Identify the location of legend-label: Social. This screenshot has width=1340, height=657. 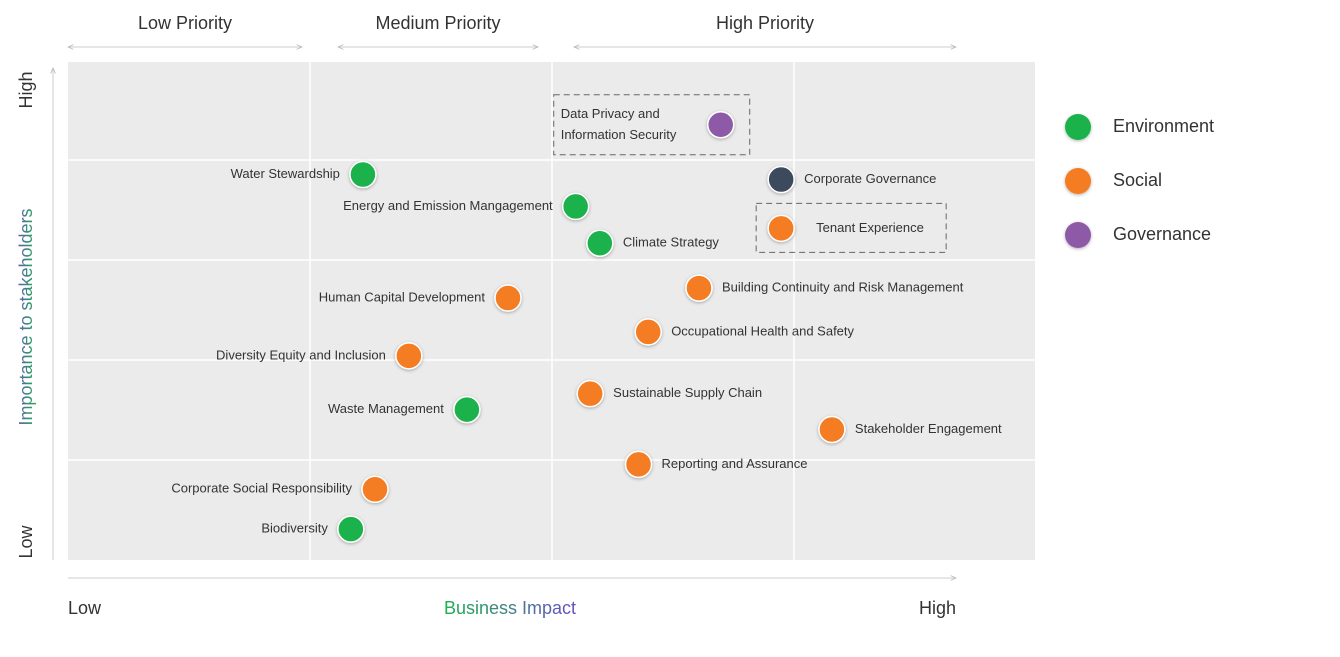
(1137, 180).